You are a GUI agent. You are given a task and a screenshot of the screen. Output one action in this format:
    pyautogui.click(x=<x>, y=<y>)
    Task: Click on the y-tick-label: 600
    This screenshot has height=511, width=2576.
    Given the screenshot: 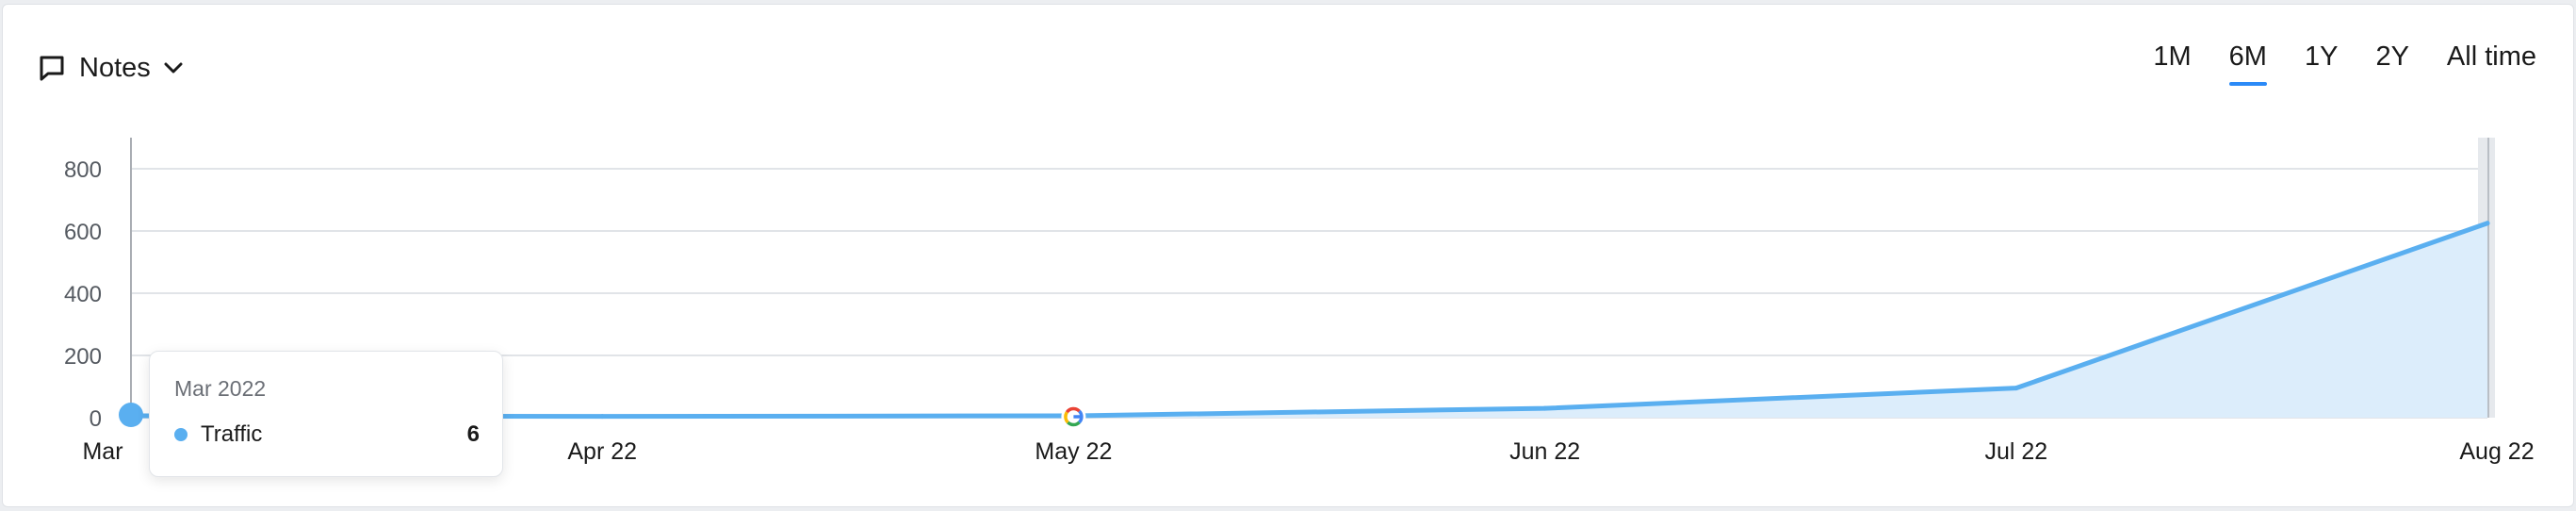 What is the action you would take?
    pyautogui.click(x=83, y=232)
    